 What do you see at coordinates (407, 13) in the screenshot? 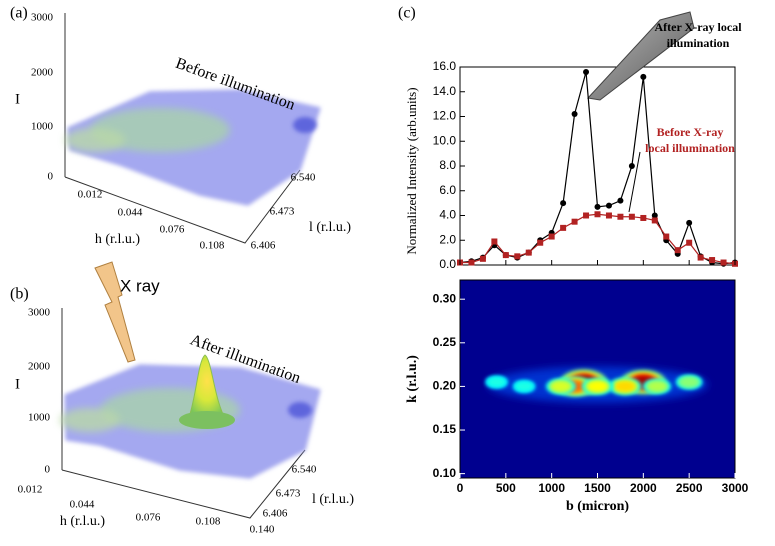
I see `panel-label: (c)` at bounding box center [407, 13].